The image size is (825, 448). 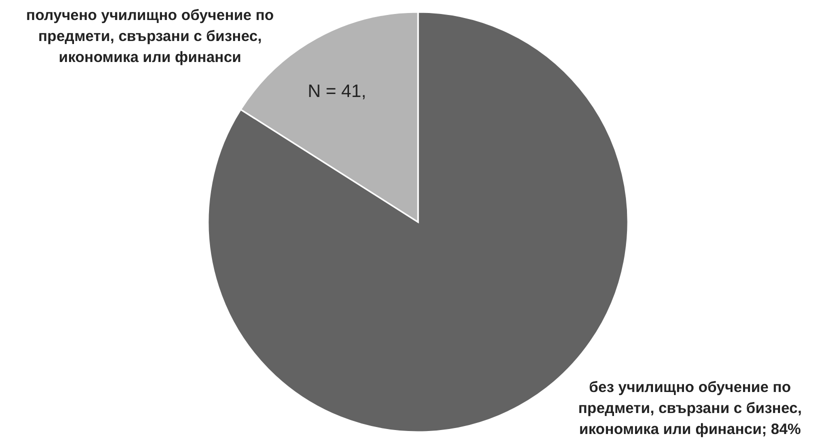 What do you see at coordinates (690, 408) in the screenshot?
I see `slice-label: без училищно обучение по предмети, свързани с бизнес, икономика или финанси; 84%` at bounding box center [690, 408].